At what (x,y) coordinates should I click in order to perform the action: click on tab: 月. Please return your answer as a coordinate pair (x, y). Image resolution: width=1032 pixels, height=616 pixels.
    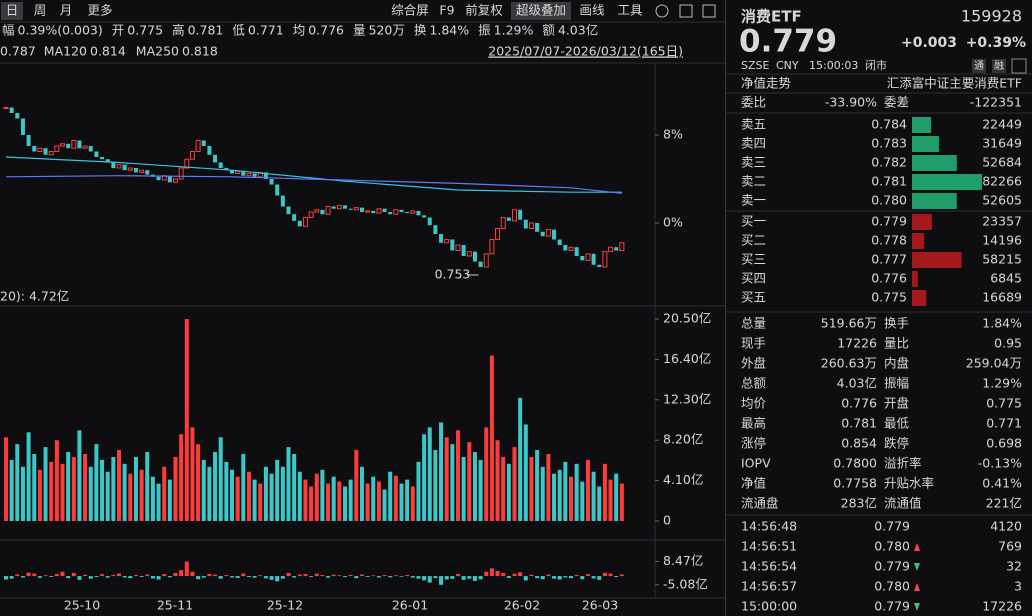
    Looking at the image, I should click on (66, 10).